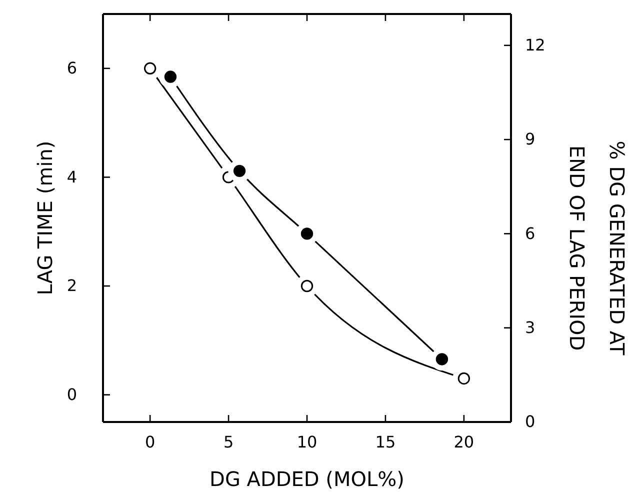  I want to click on x-axis-title: DG ADDED (MOL%), so click(307, 479).